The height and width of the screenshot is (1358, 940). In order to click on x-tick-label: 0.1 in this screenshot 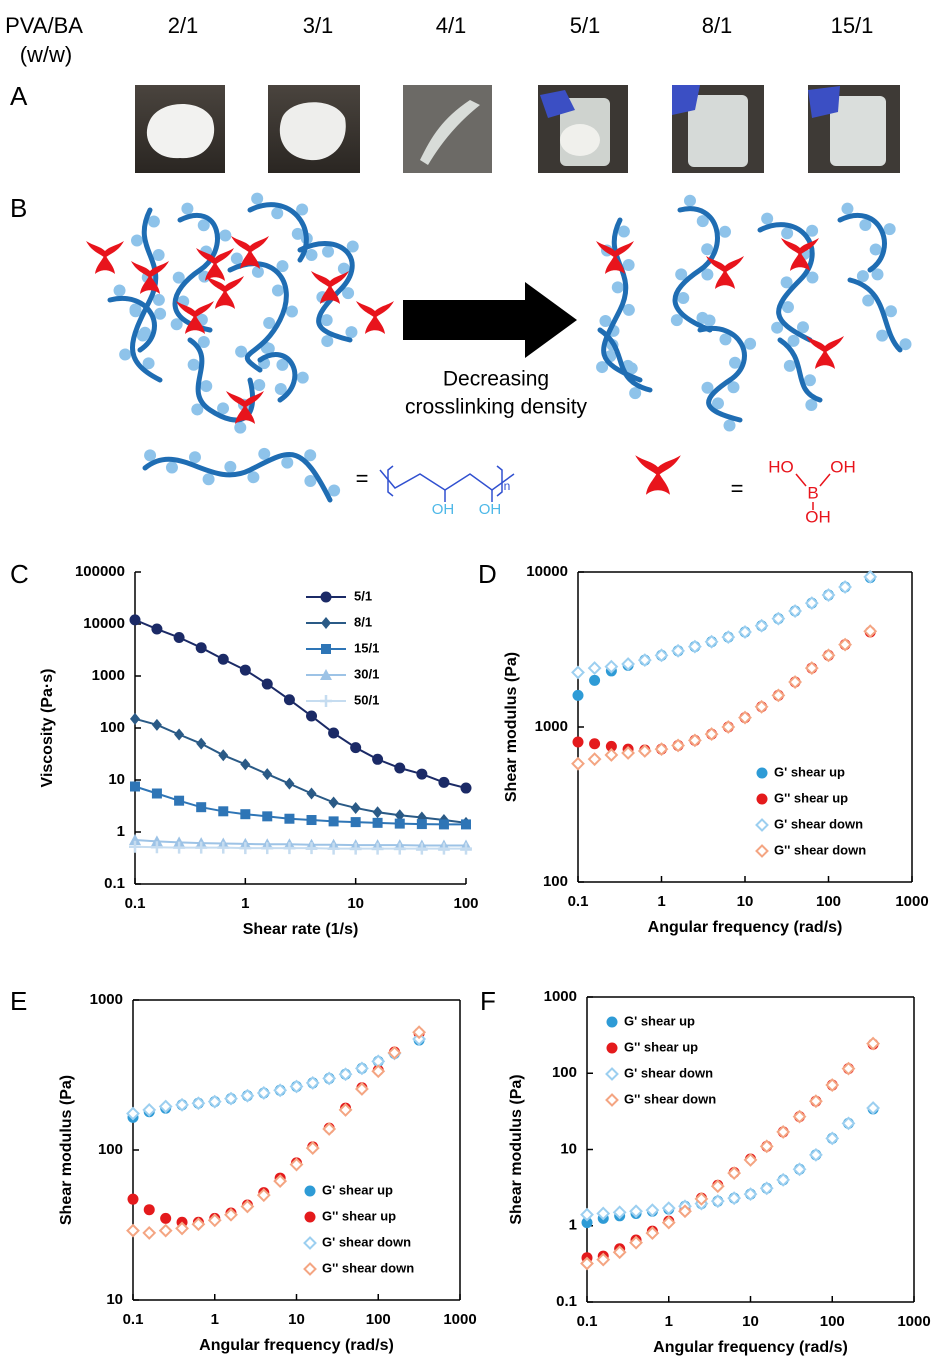, I will do `click(578, 901)`.